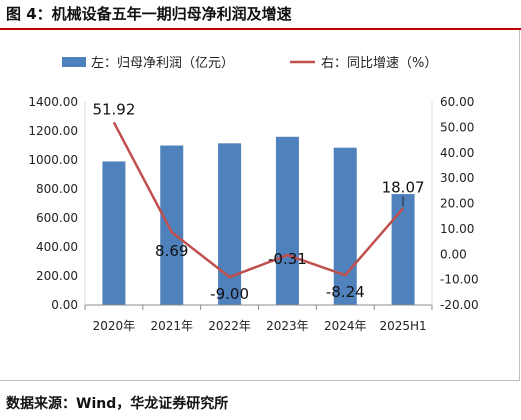 Image resolution: width=521 pixels, height=420 pixels. What do you see at coordinates (64, 305) in the screenshot?
I see `left-tick-label: 0.00` at bounding box center [64, 305].